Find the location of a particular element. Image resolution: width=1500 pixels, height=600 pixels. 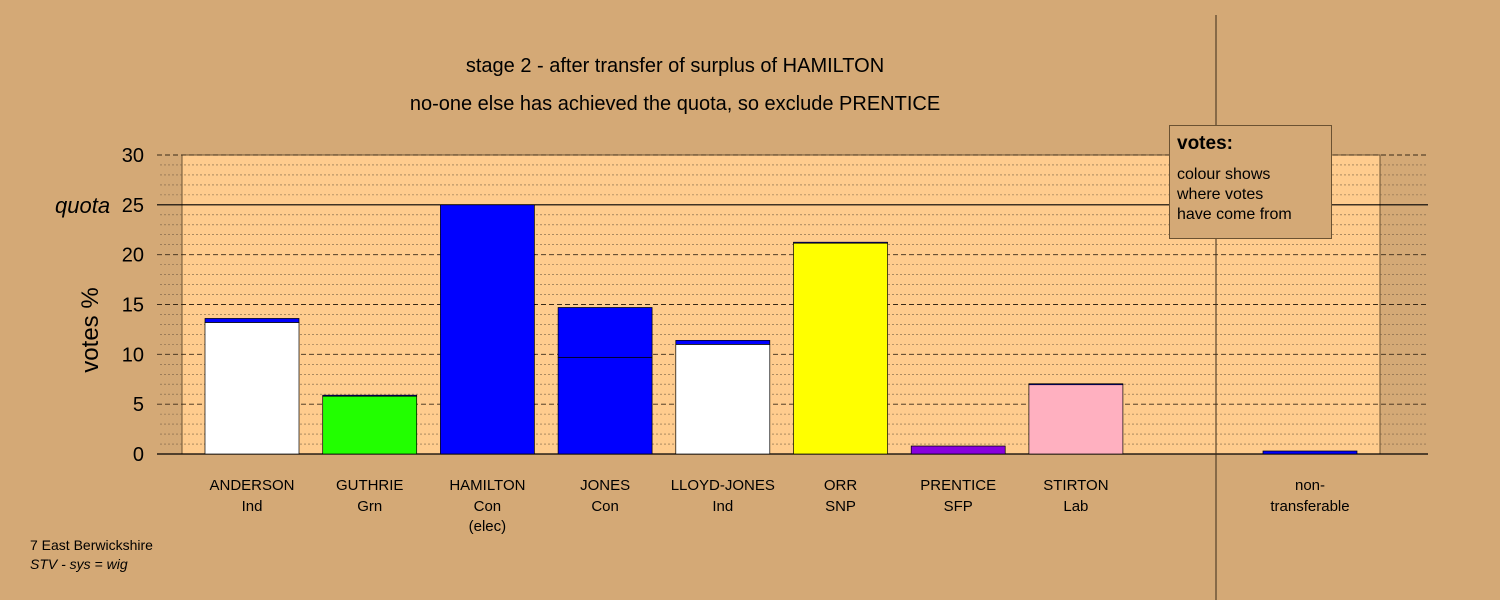

legend-text: colour shows where votes have come from is located at coordinates (1234, 194).